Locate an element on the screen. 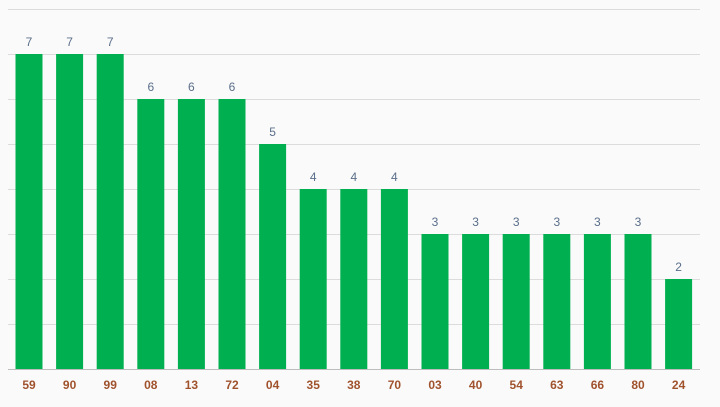  value-label-03: 3 is located at coordinates (435, 222).